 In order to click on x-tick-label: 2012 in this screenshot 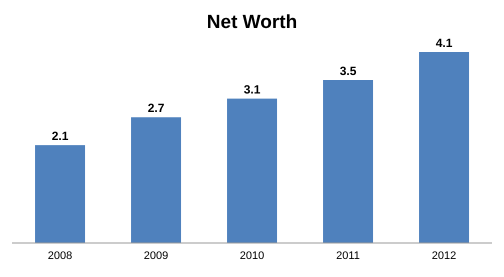, I will do `click(444, 256)`.